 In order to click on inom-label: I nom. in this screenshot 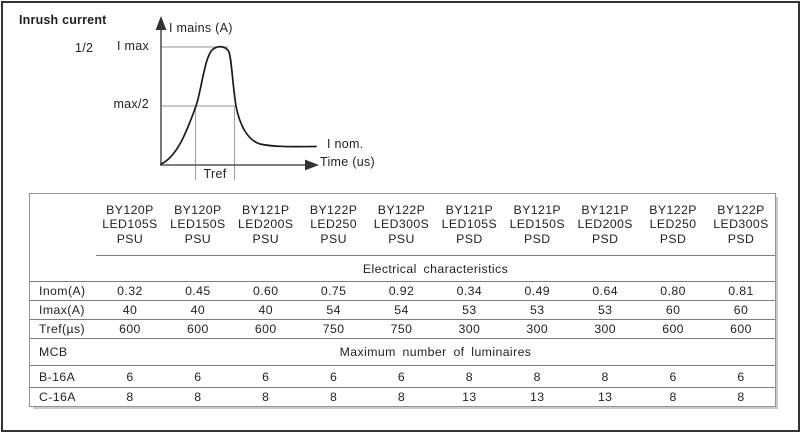, I will do `click(345, 144)`.